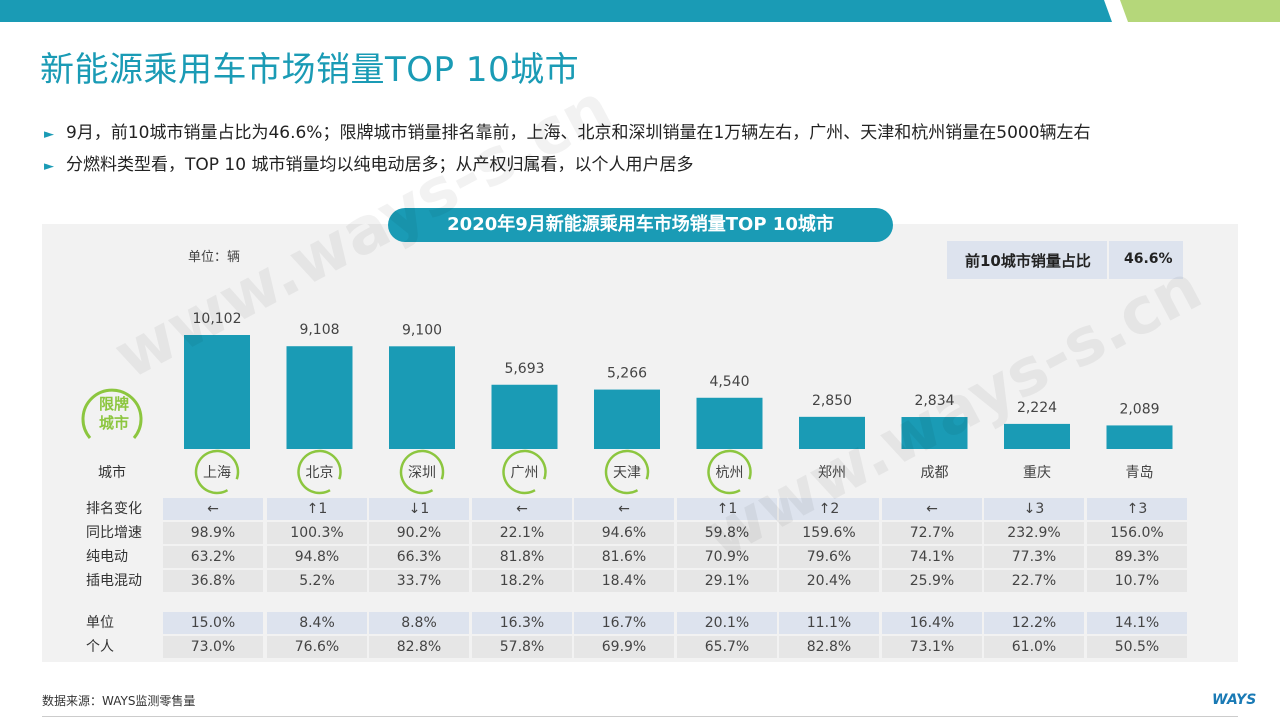 This screenshot has height=720, width=1280. Describe the element at coordinates (640, 716) in the screenshot. I see `footer-divider` at that location.